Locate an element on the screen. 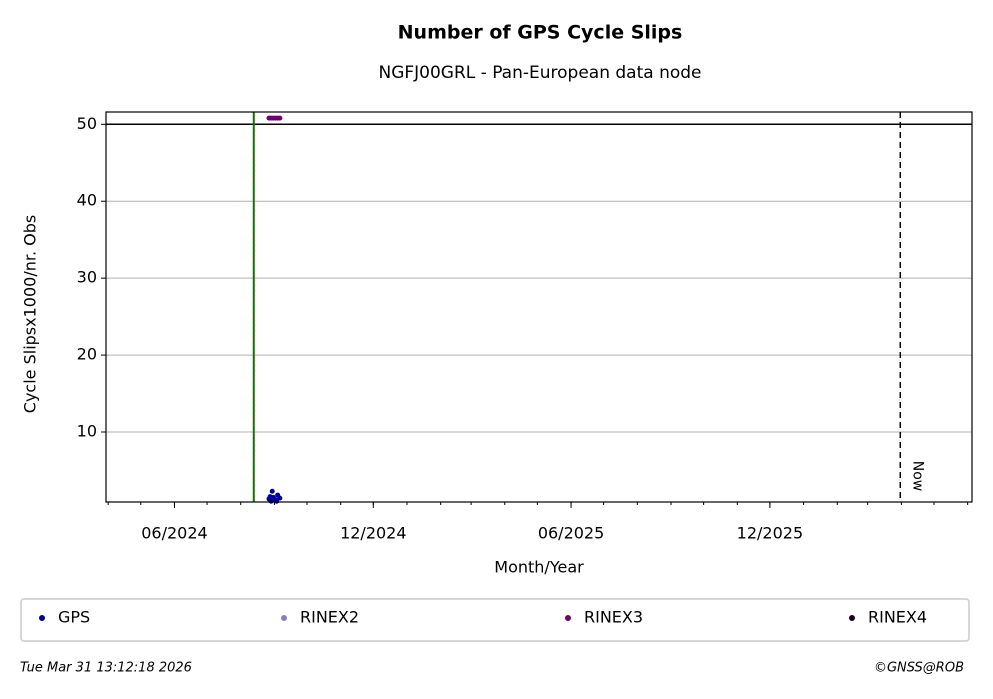 Image resolution: width=993 pixels, height=699 pixels. legend-label: RINEX3 is located at coordinates (613, 617).